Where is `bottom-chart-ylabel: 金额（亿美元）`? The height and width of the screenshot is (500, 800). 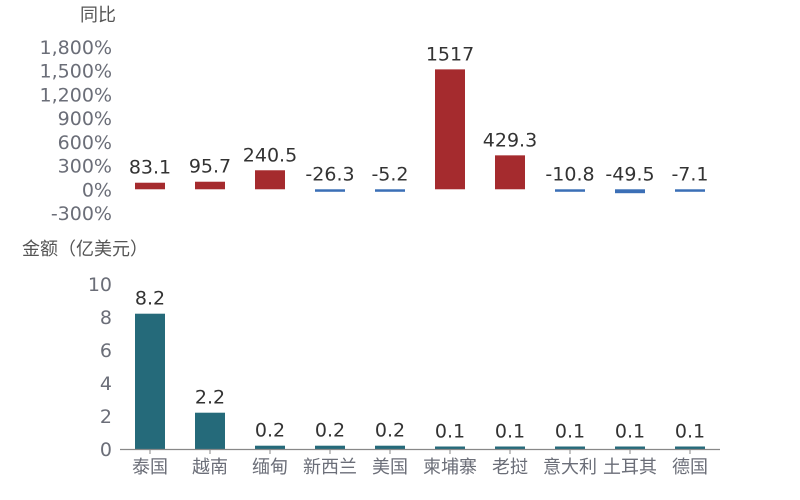 bottom-chart-ylabel: 金额（亿美元） is located at coordinates (85, 249).